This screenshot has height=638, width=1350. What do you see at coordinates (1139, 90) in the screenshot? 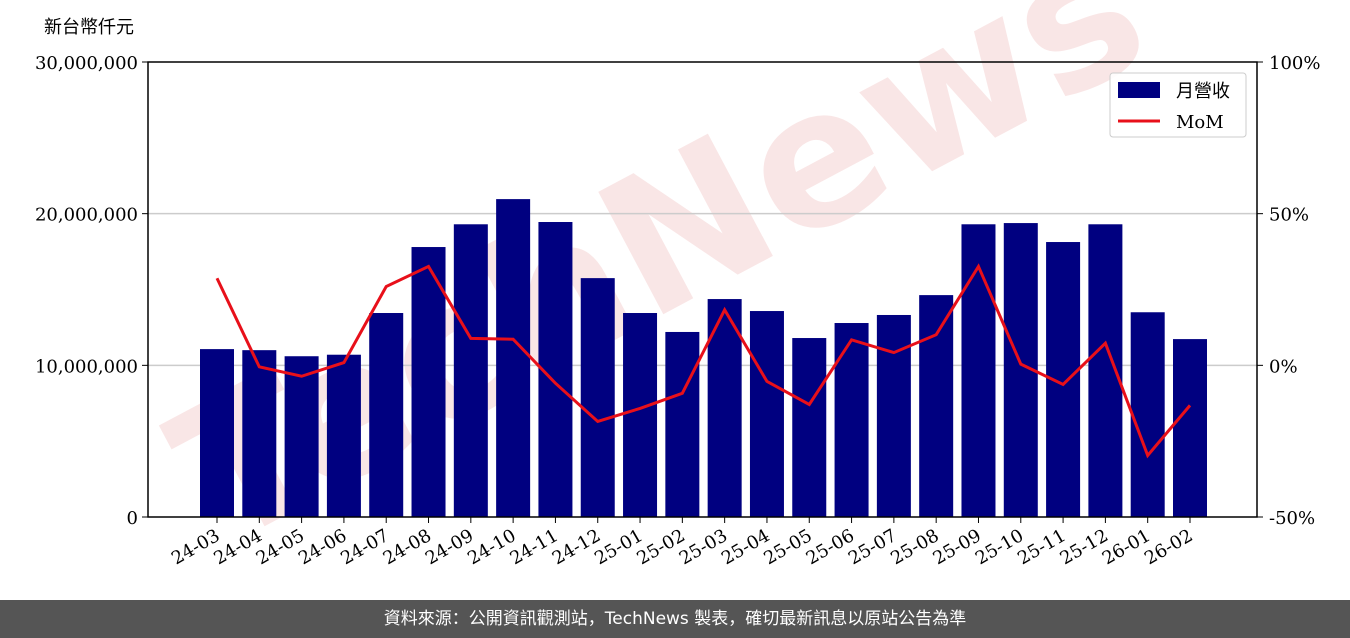
I see `legend-swatch` at bounding box center [1139, 90].